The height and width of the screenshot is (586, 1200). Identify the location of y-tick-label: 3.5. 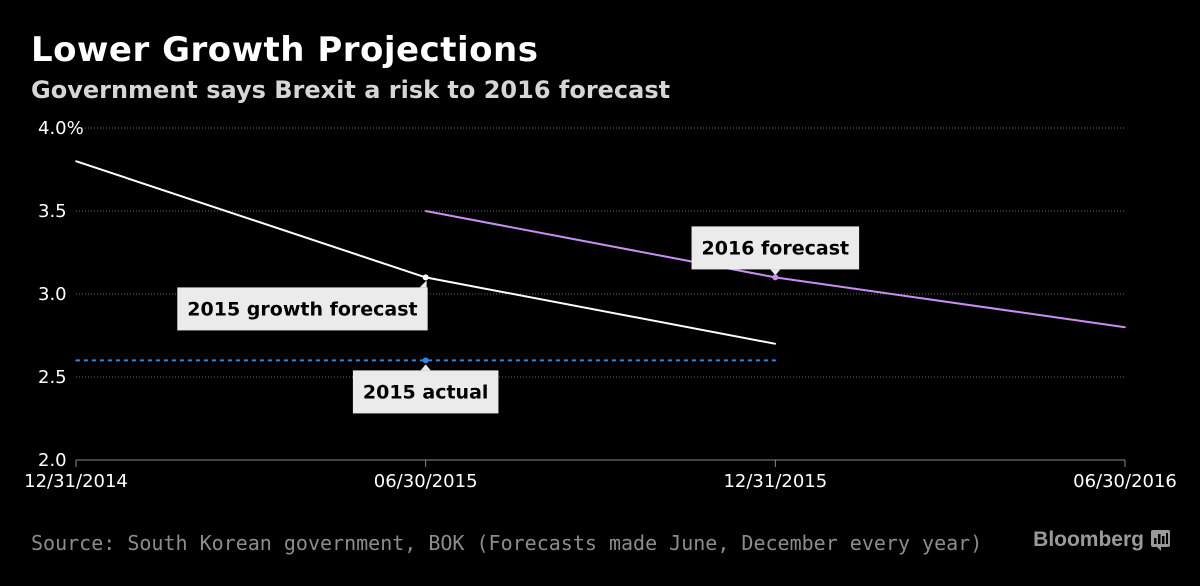
(52, 211).